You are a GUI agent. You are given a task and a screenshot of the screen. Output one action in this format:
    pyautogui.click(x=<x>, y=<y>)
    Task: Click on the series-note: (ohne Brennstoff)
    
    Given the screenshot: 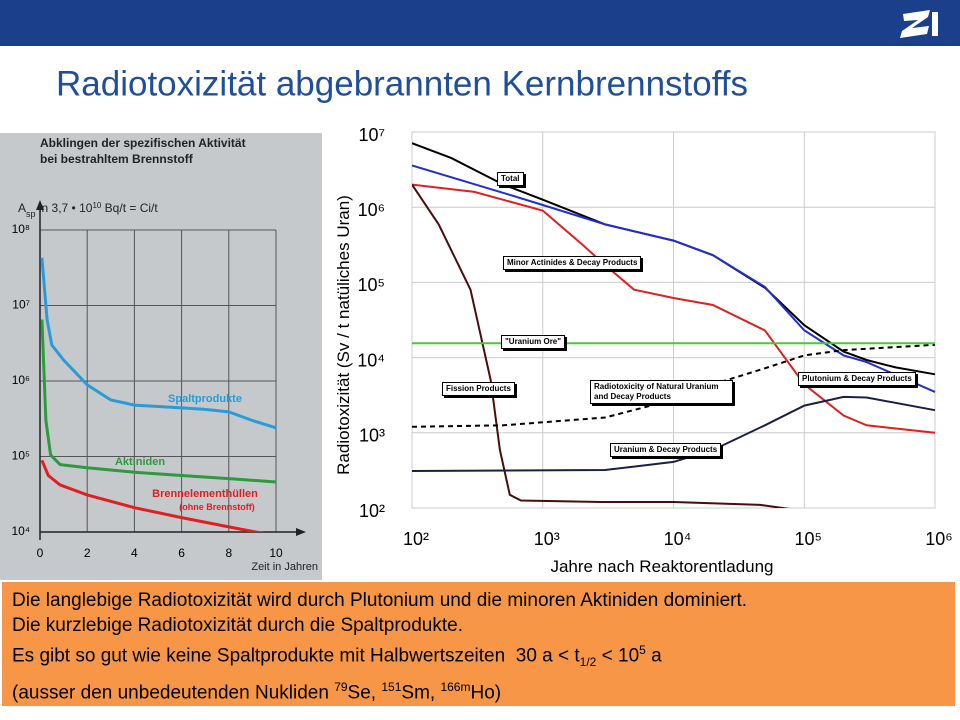 What is the action you would take?
    pyautogui.click(x=217, y=507)
    